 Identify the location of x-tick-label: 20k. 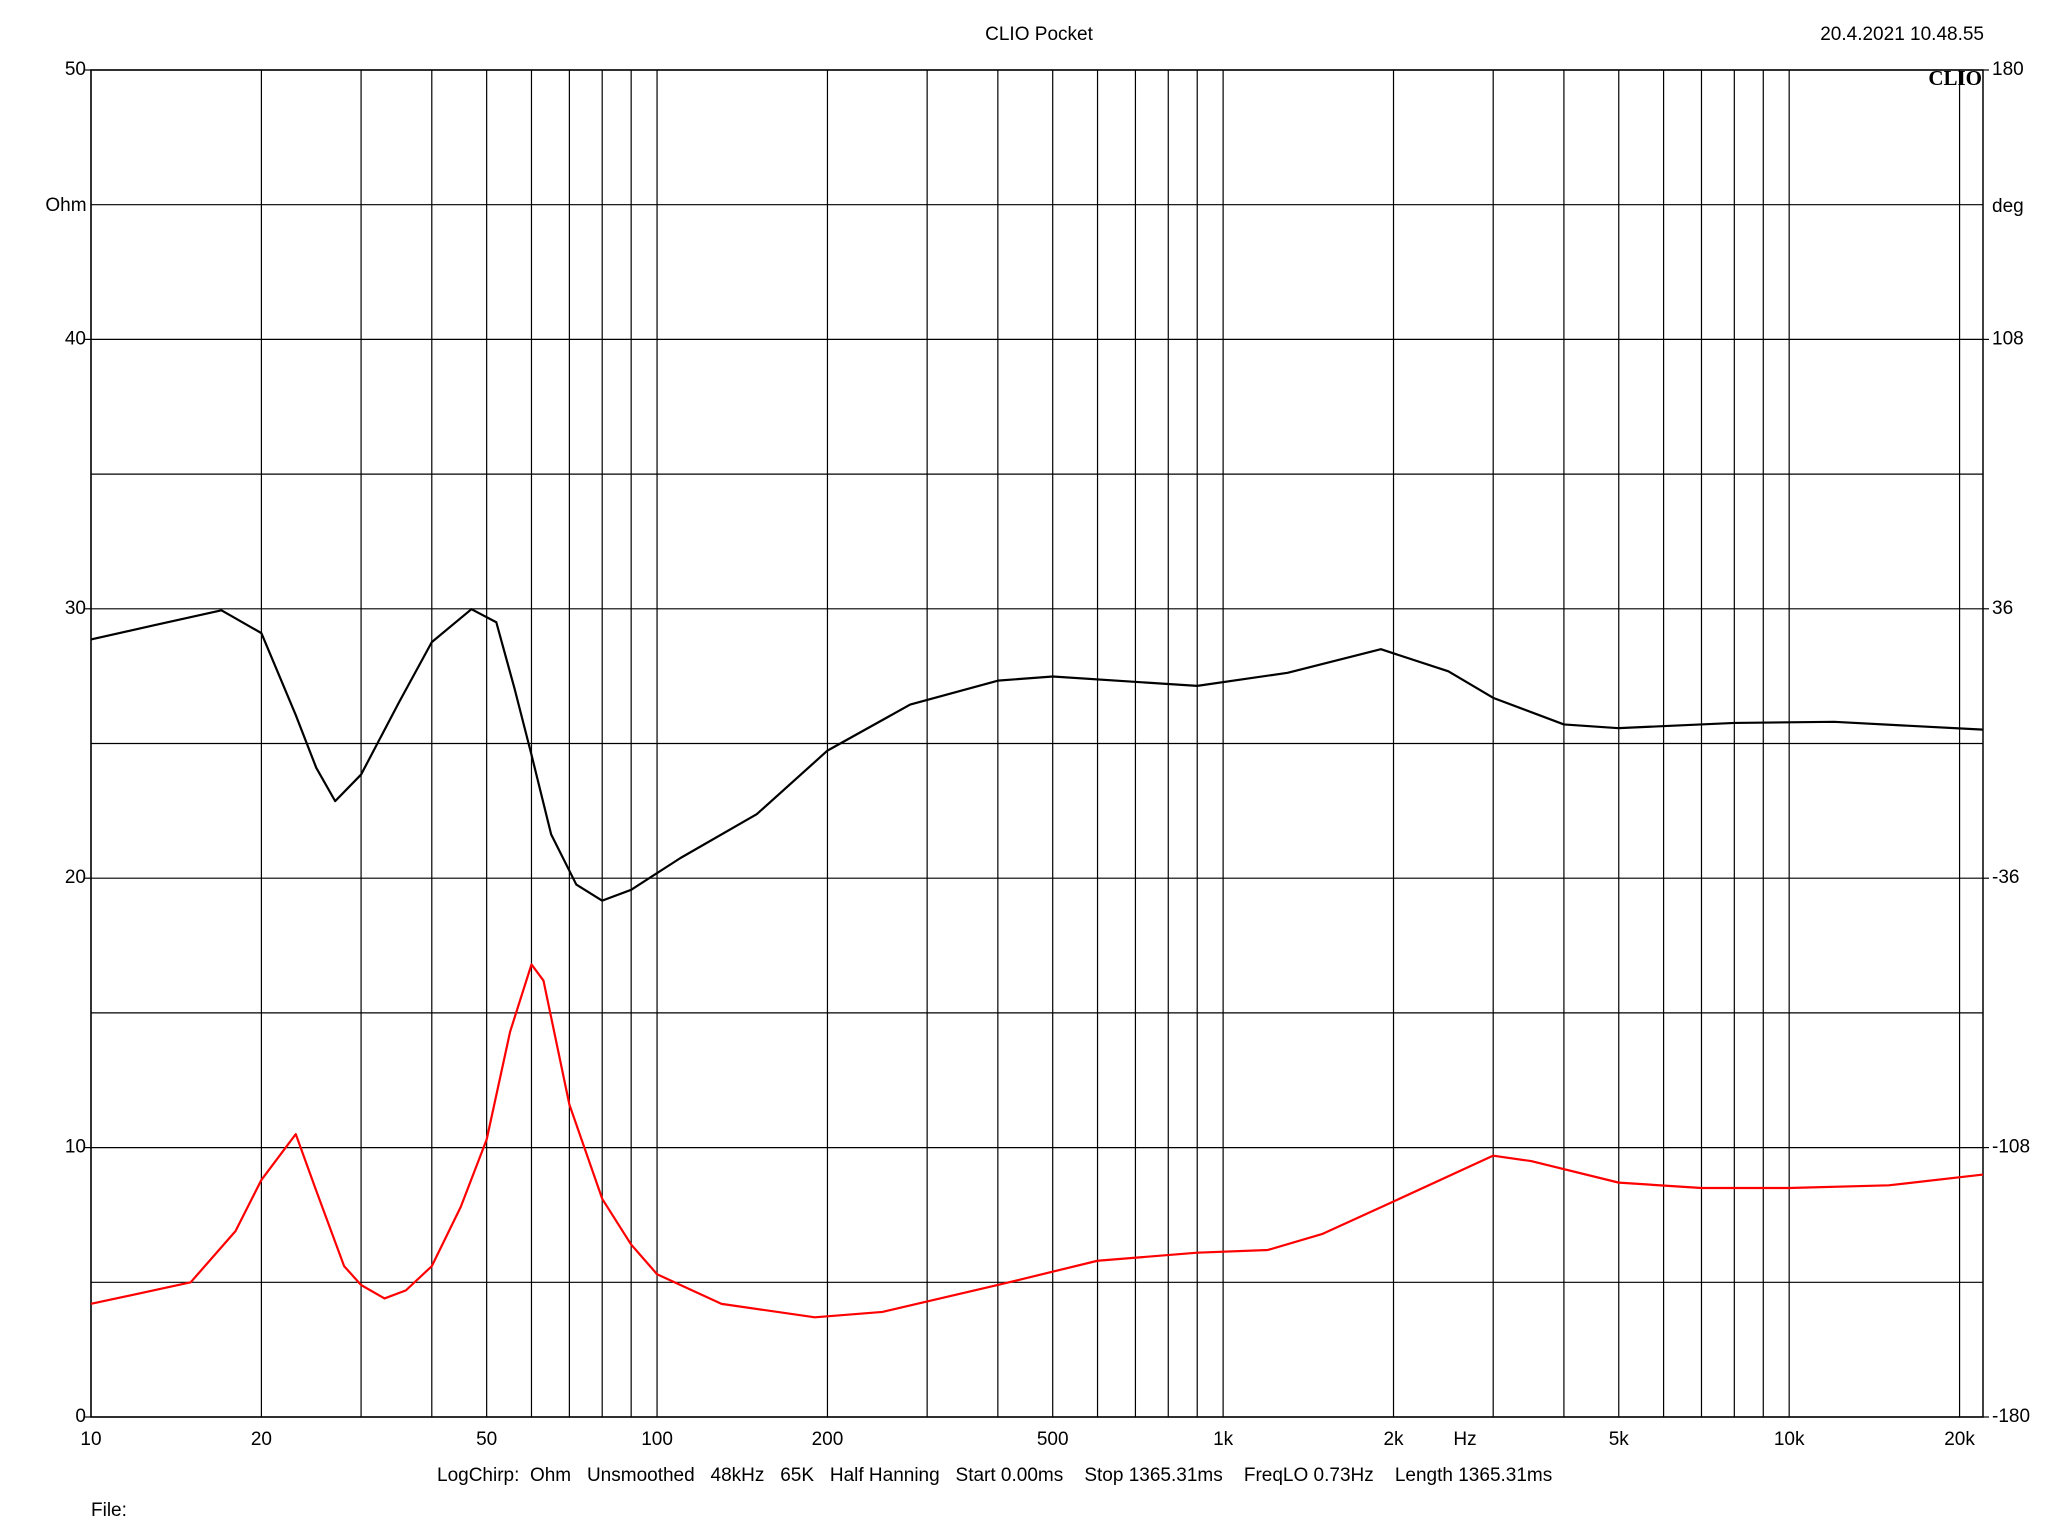
(1959, 1439).